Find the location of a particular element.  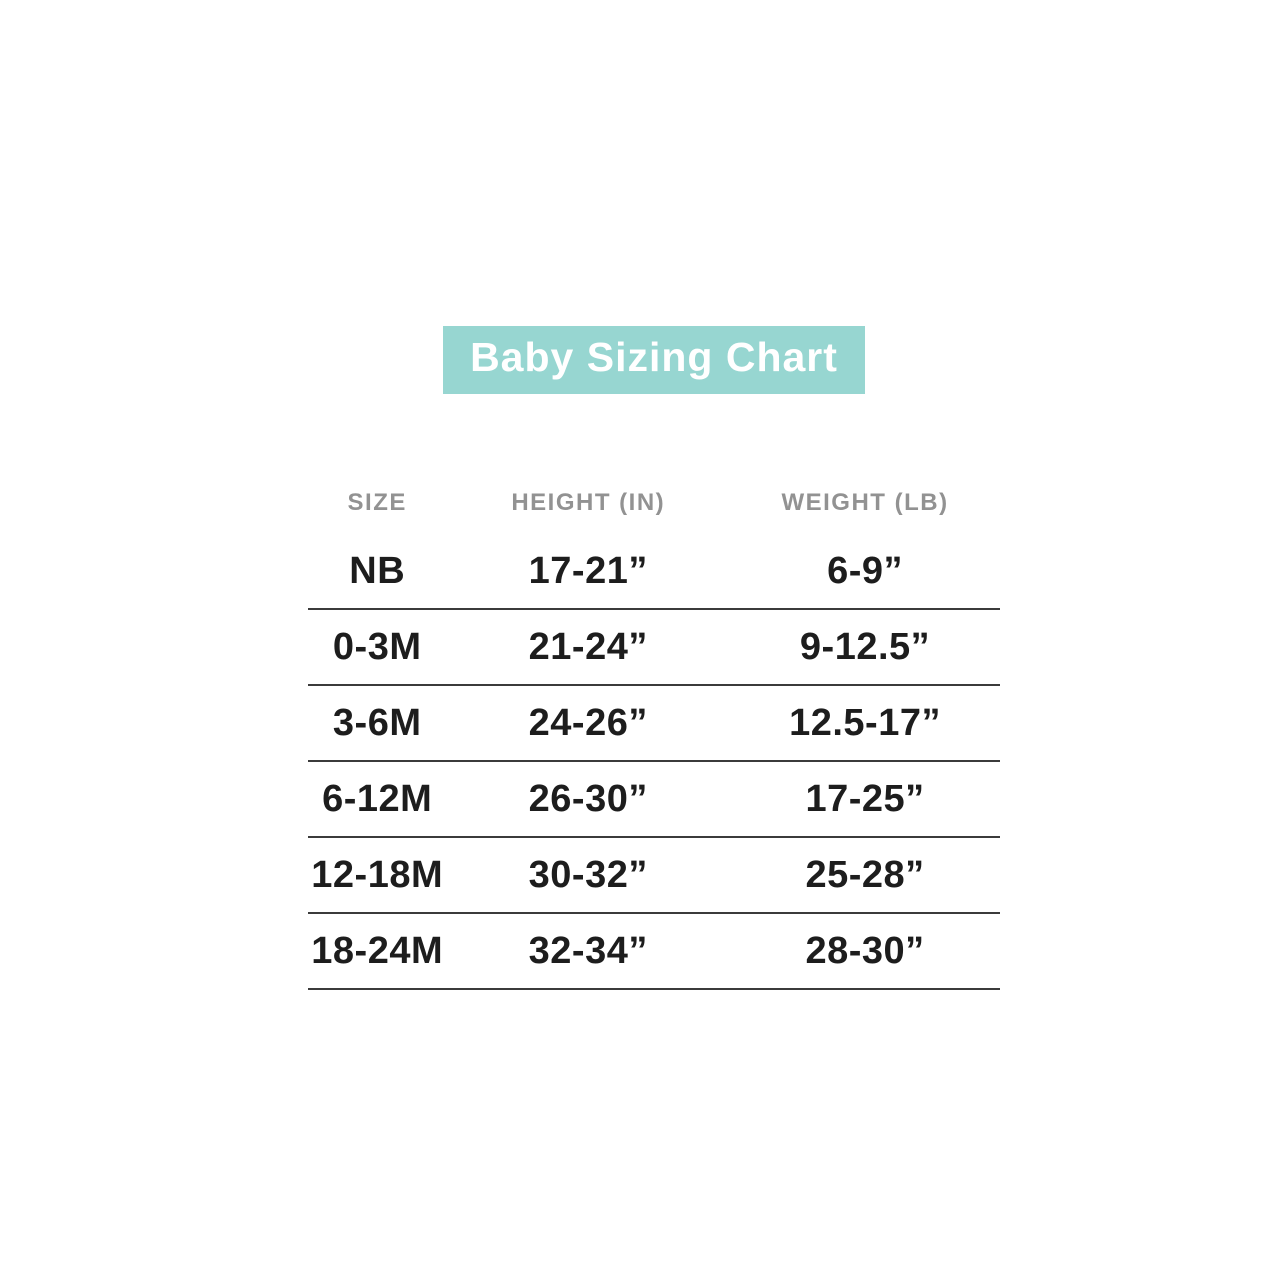

weight-cell: 12.5-17” is located at coordinates (865, 722).